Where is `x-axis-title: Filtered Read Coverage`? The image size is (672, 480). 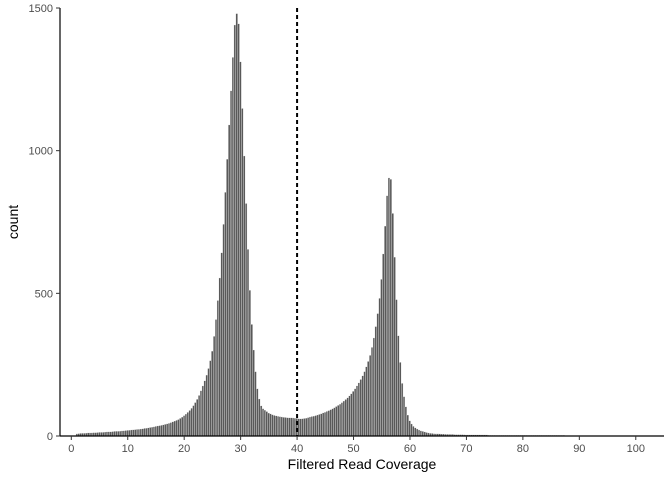 x-axis-title: Filtered Read Coverage is located at coordinates (362, 464).